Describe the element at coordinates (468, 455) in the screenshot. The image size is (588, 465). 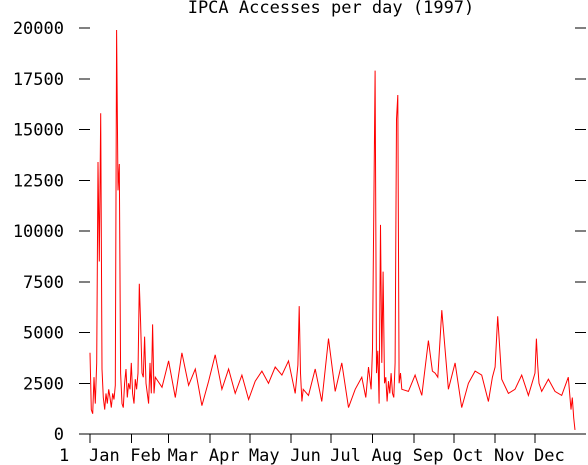
I see `x-tick-label-month: Oct` at that location.